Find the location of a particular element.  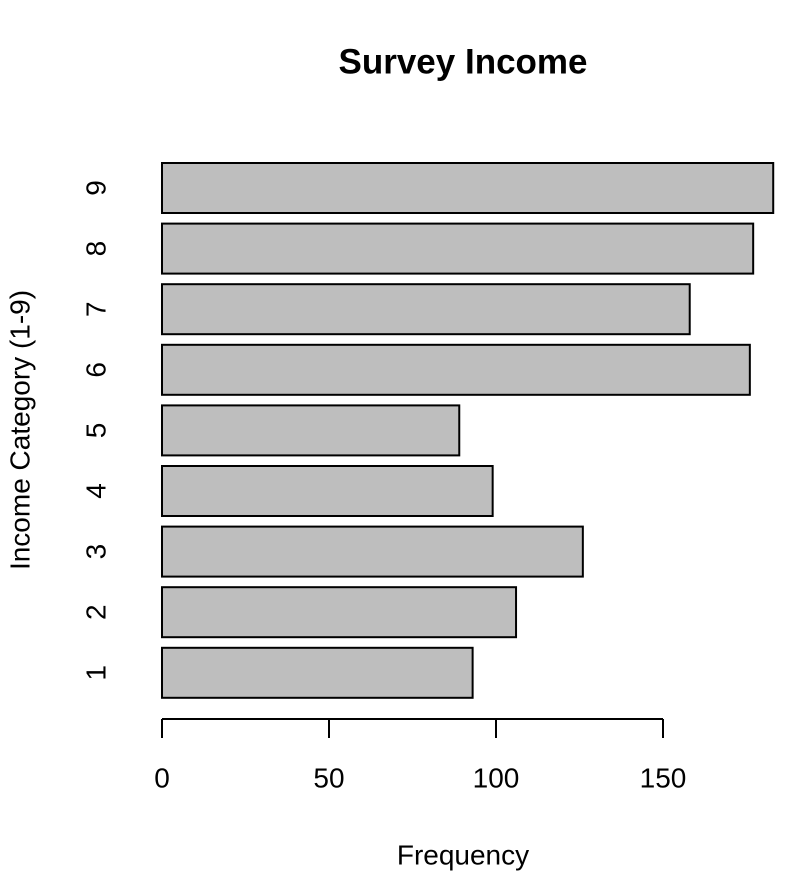

x-tick-label: 100 is located at coordinates (496, 777).